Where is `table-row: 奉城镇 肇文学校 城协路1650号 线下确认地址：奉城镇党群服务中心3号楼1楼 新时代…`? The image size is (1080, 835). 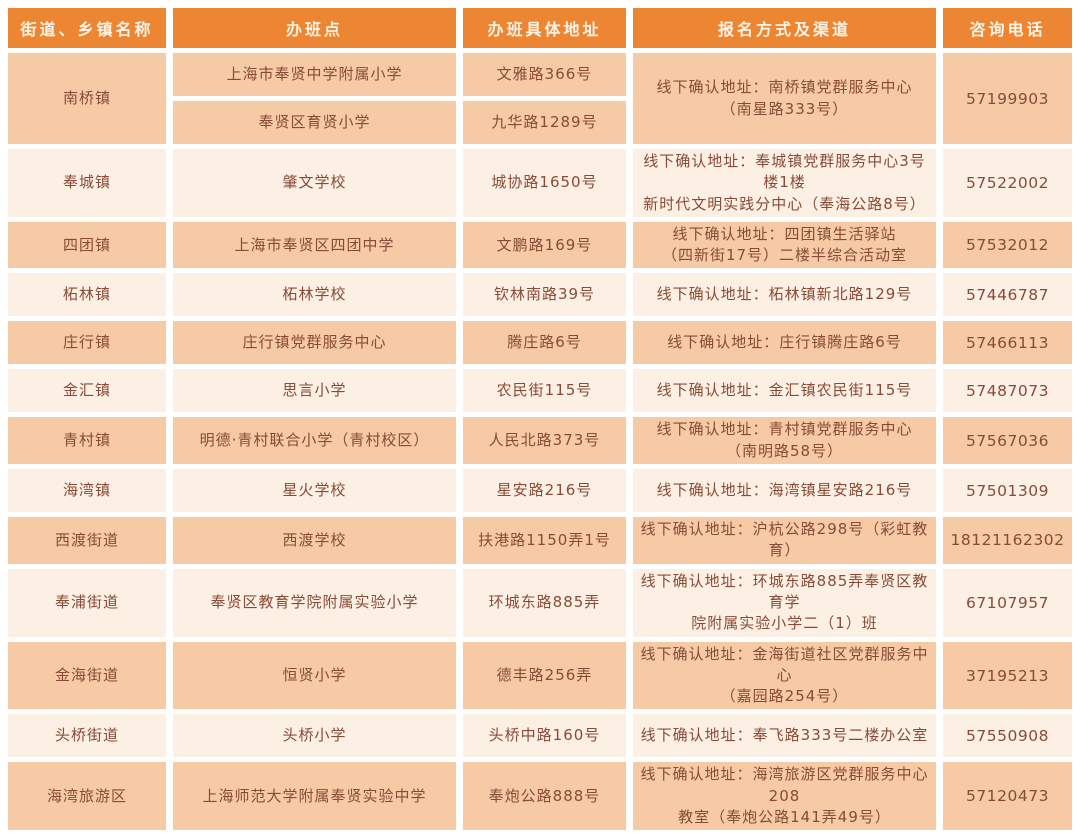
table-row: 奉城镇 肇文学校 城协路1650号 线下确认地址：奉城镇党群服务中心3号楼1楼 新时代… is located at coordinates (540, 183).